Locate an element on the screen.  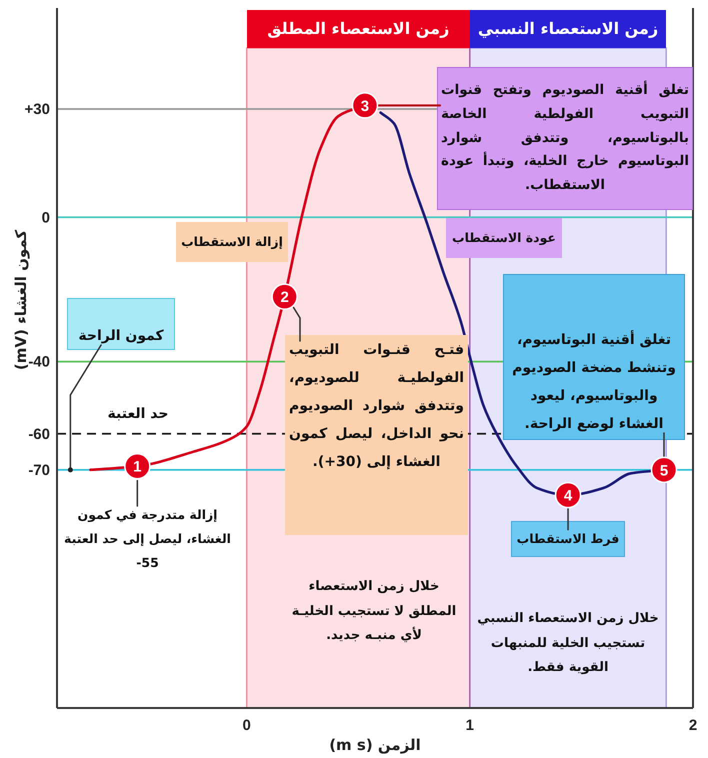
annotation: كمون الراحة is located at coordinates (121, 336).